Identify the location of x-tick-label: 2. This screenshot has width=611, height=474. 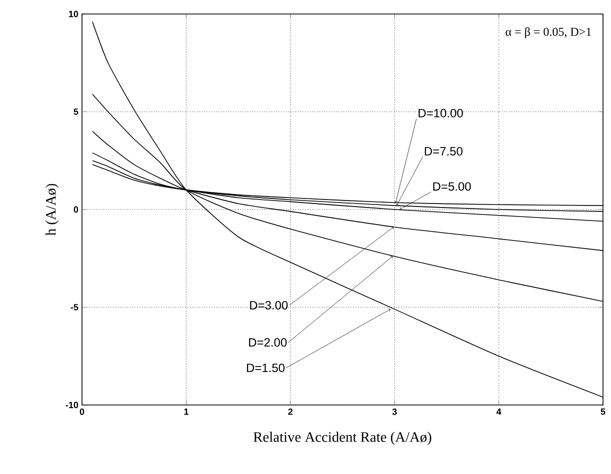
(290, 411).